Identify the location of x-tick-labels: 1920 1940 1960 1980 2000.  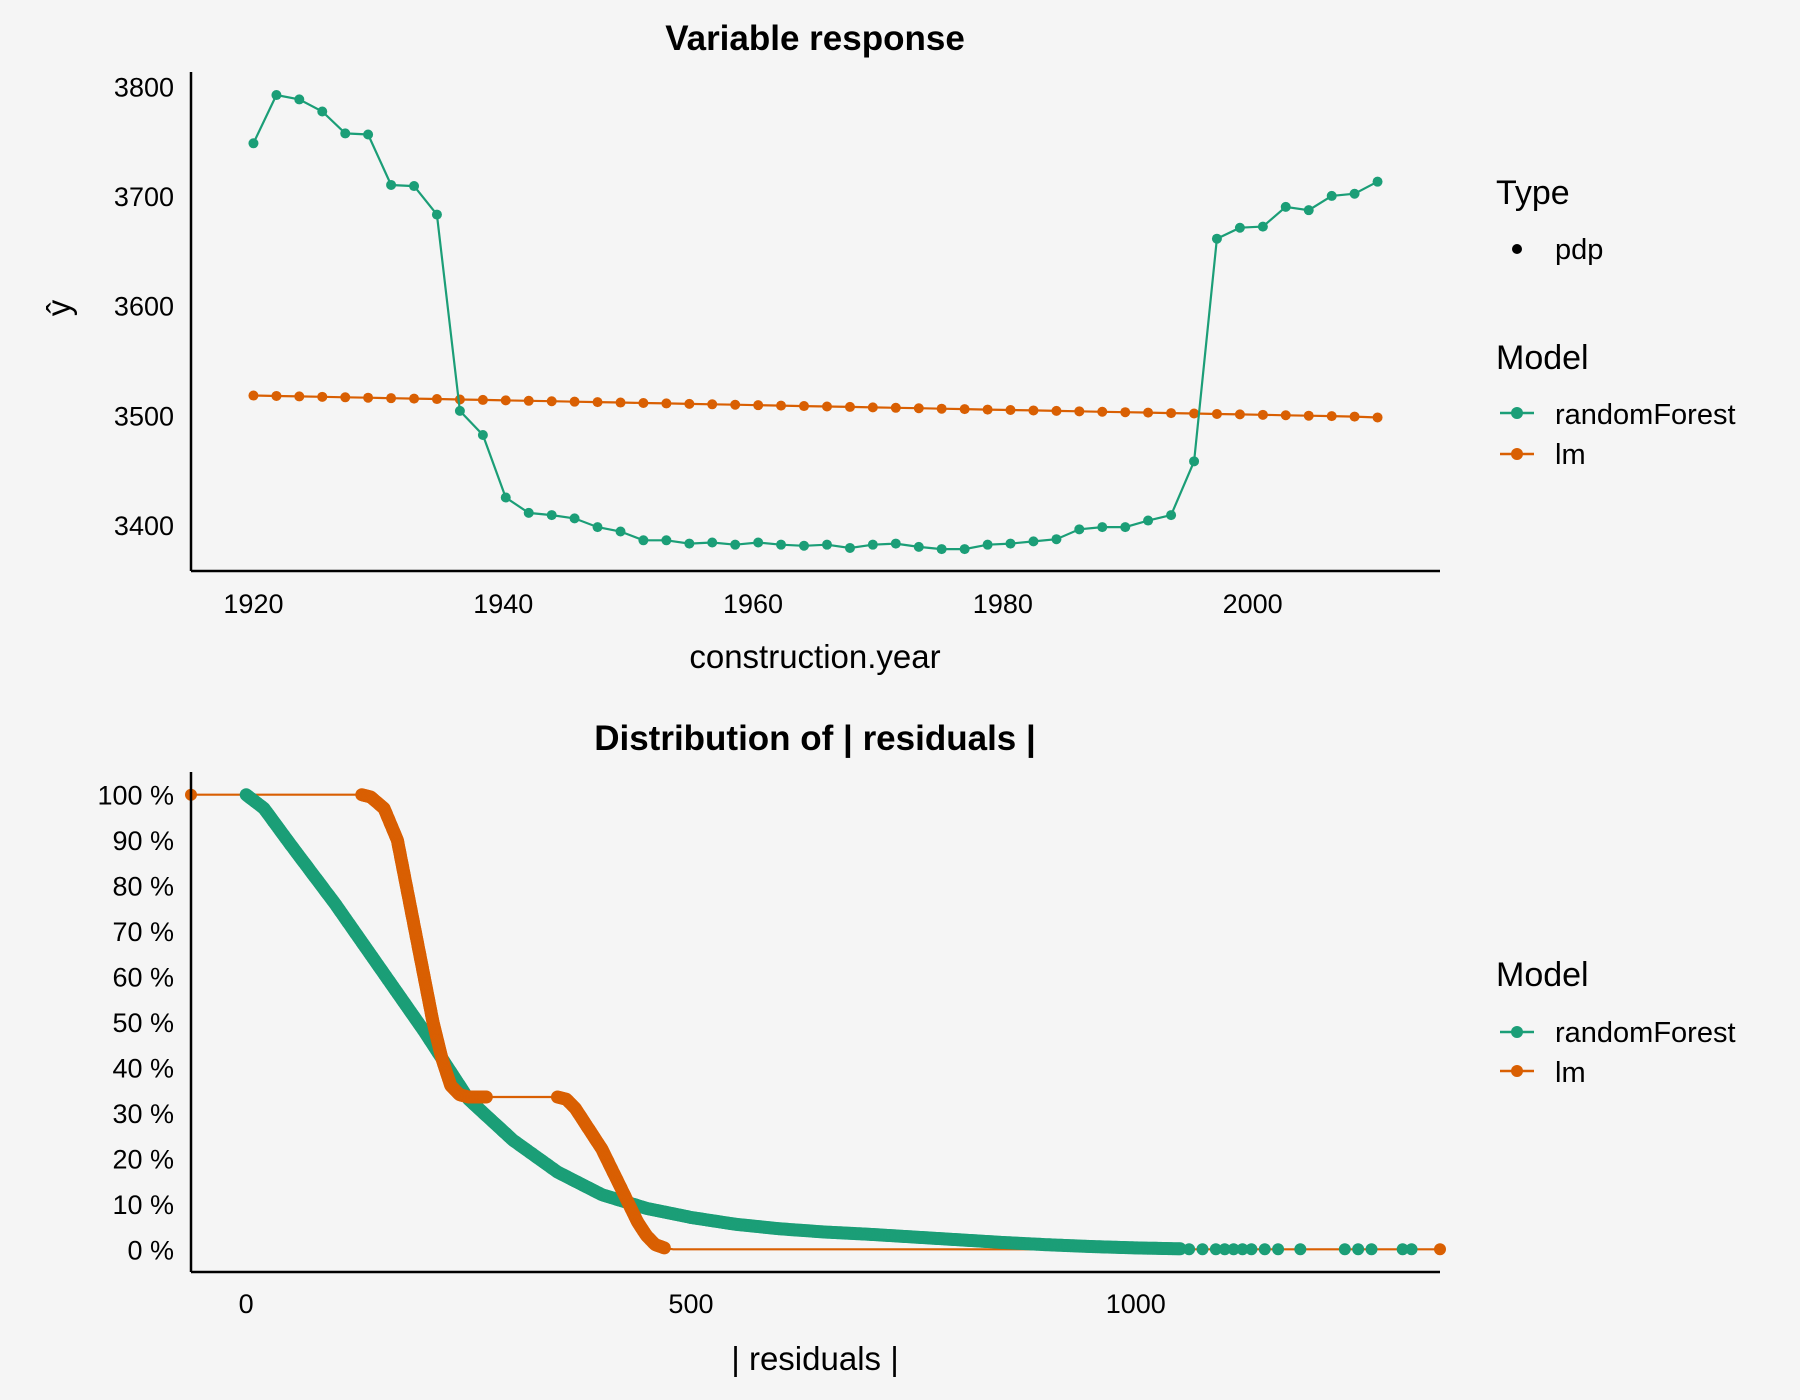
(752, 604).